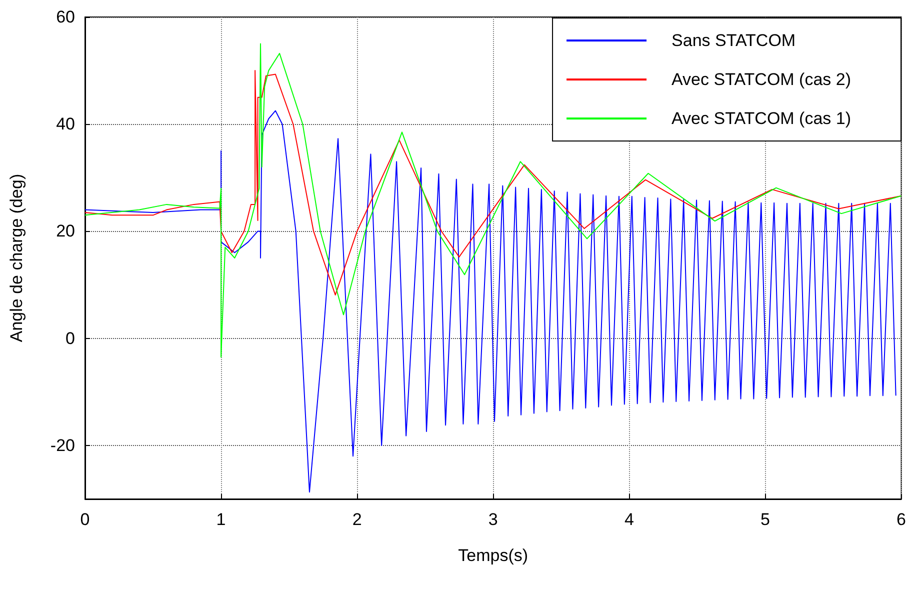 The height and width of the screenshot is (592, 909). What do you see at coordinates (762, 79) in the screenshot?
I see `legend-label: Avec STATCOM (cas 2)` at bounding box center [762, 79].